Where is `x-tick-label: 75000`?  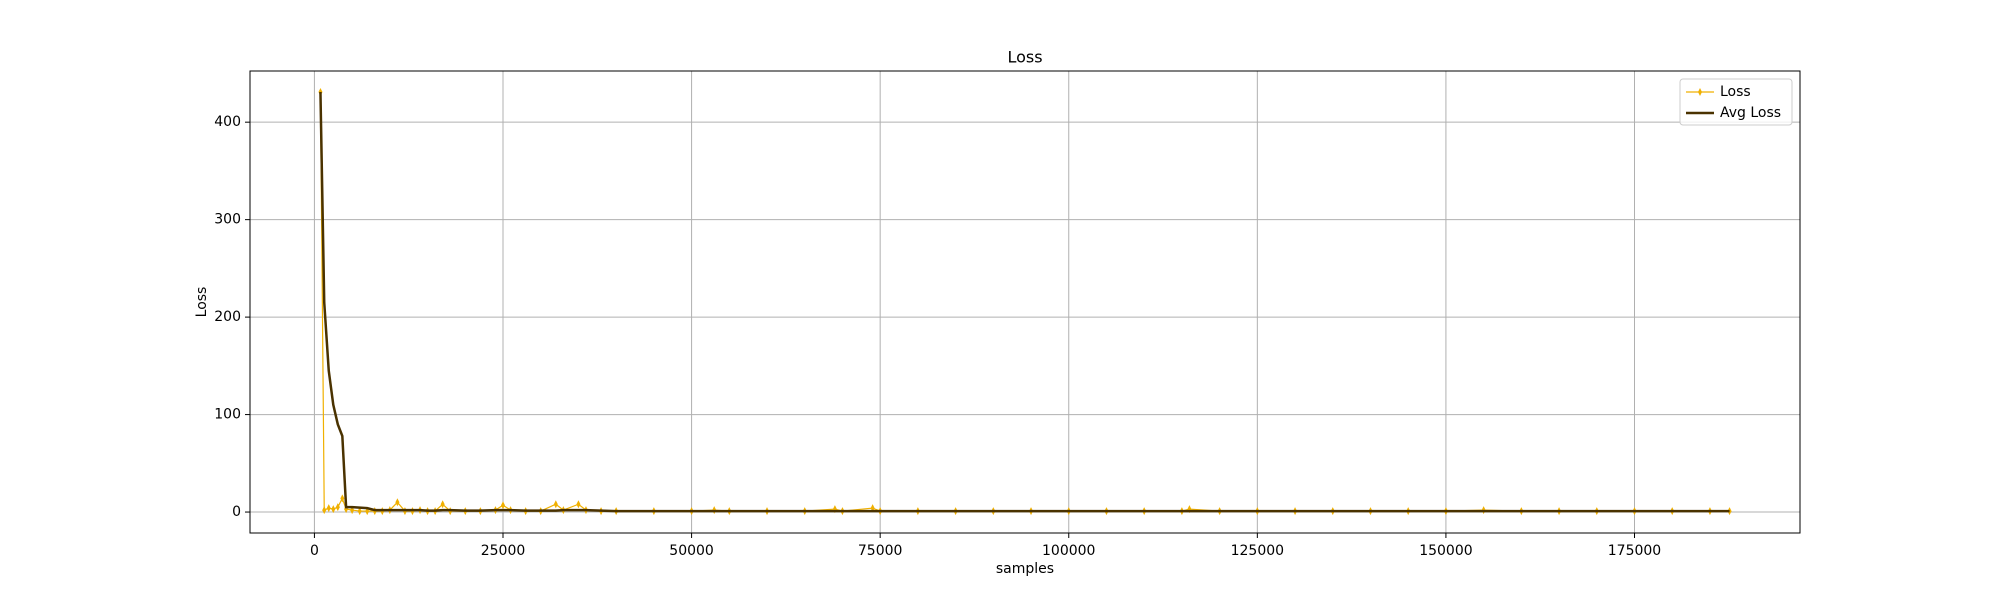 x-tick-label: 75000 is located at coordinates (880, 551).